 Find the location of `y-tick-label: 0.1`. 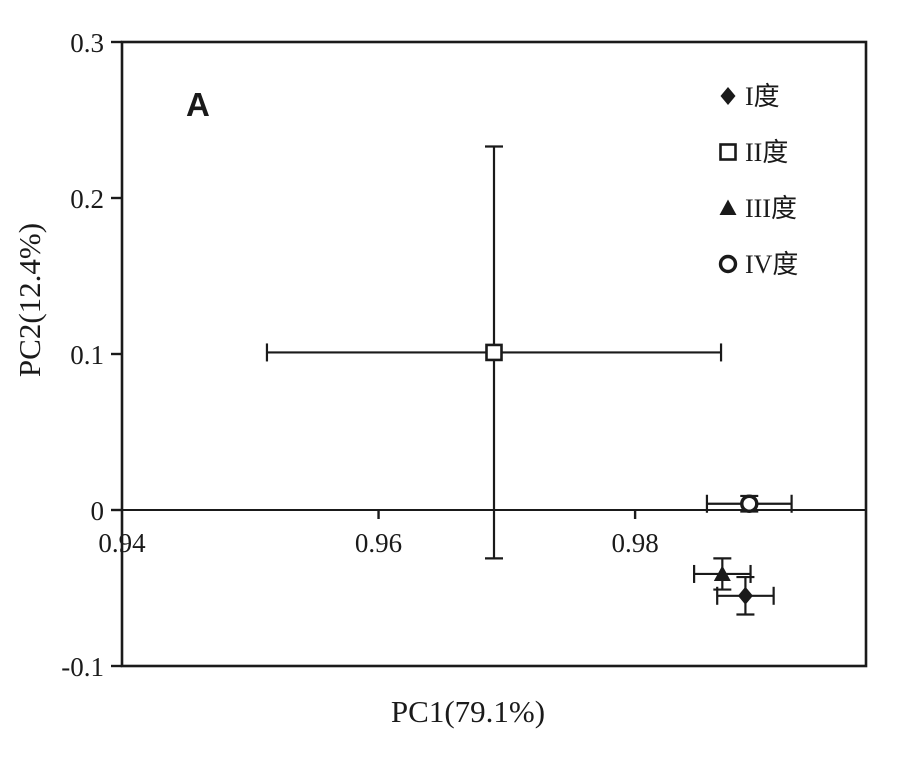

y-tick-label: 0.1 is located at coordinates (87, 355).